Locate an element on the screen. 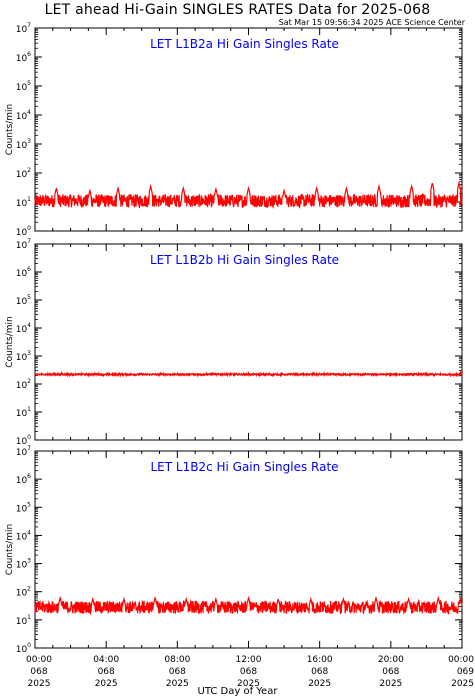 This screenshot has width=475, height=700. x-tick-label: 069 is located at coordinates (465, 672).